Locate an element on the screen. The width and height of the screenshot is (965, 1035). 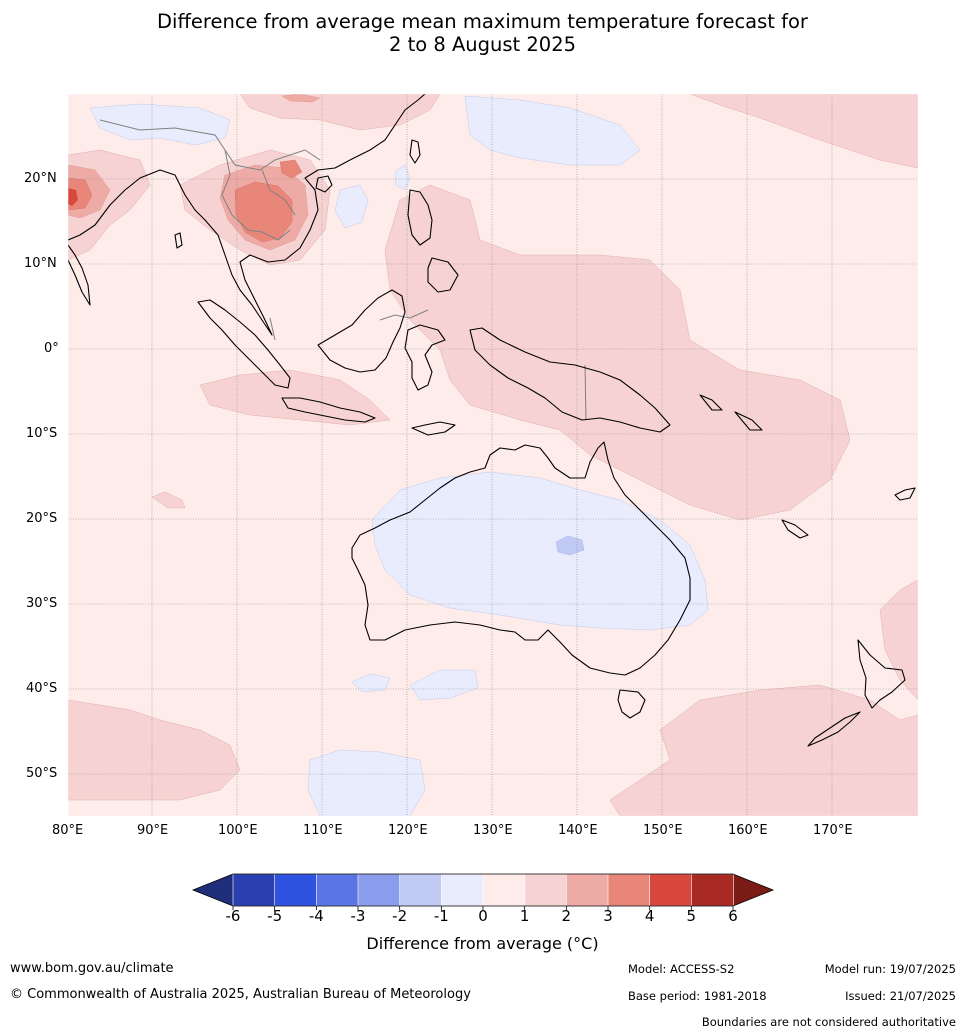
lat-label-20s: 20°S is located at coordinates (42, 518).